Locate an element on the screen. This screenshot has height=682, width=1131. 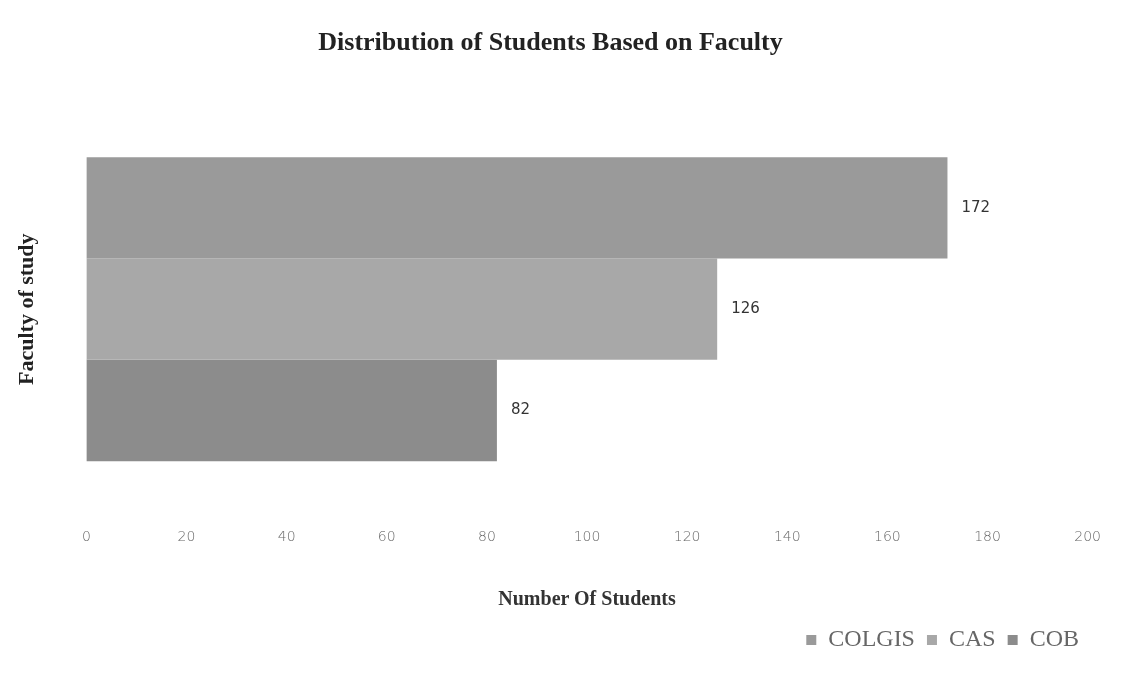
x-tick-label: 140 is located at coordinates (787, 536).